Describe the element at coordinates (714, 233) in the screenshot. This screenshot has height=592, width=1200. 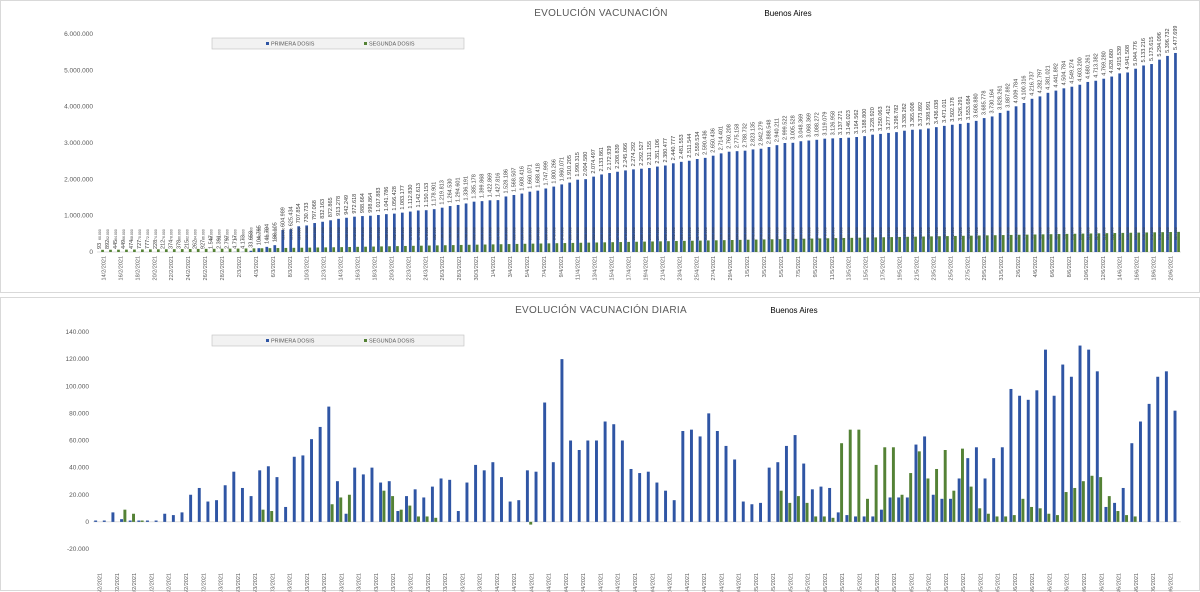
I see `data-label-segunda: 322.000` at that location.